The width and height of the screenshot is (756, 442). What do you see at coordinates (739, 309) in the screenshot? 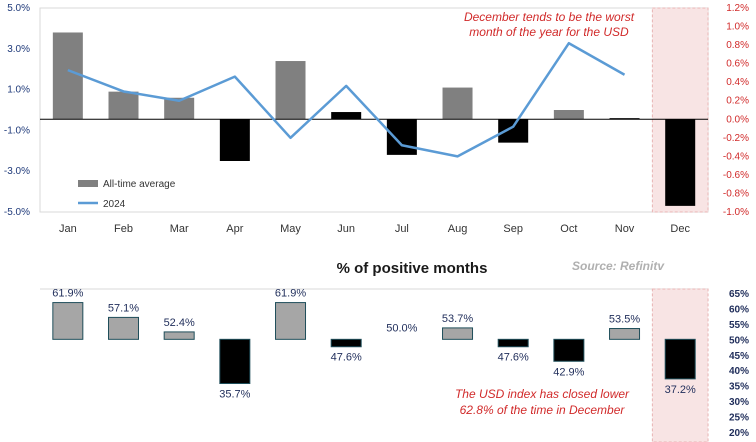
I see `right-tick-label: 60%` at bounding box center [739, 309].